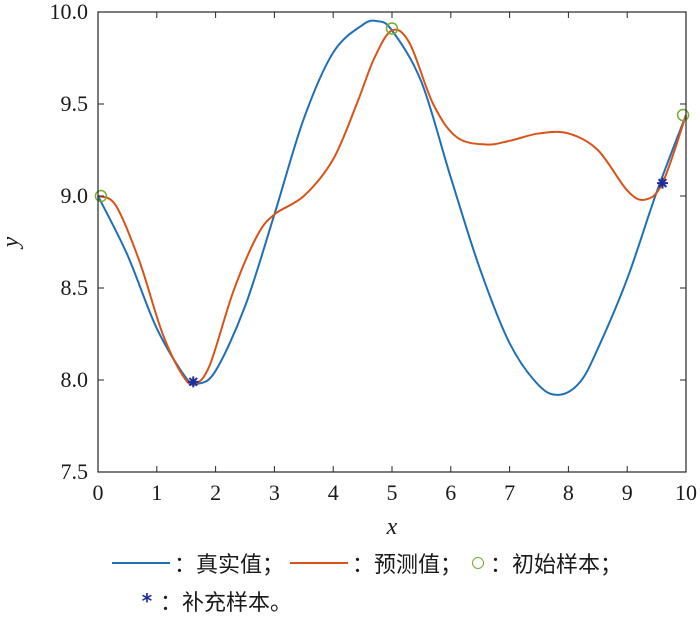 The width and height of the screenshot is (700, 620). I want to click on legend-circle-icon, so click(478, 563).